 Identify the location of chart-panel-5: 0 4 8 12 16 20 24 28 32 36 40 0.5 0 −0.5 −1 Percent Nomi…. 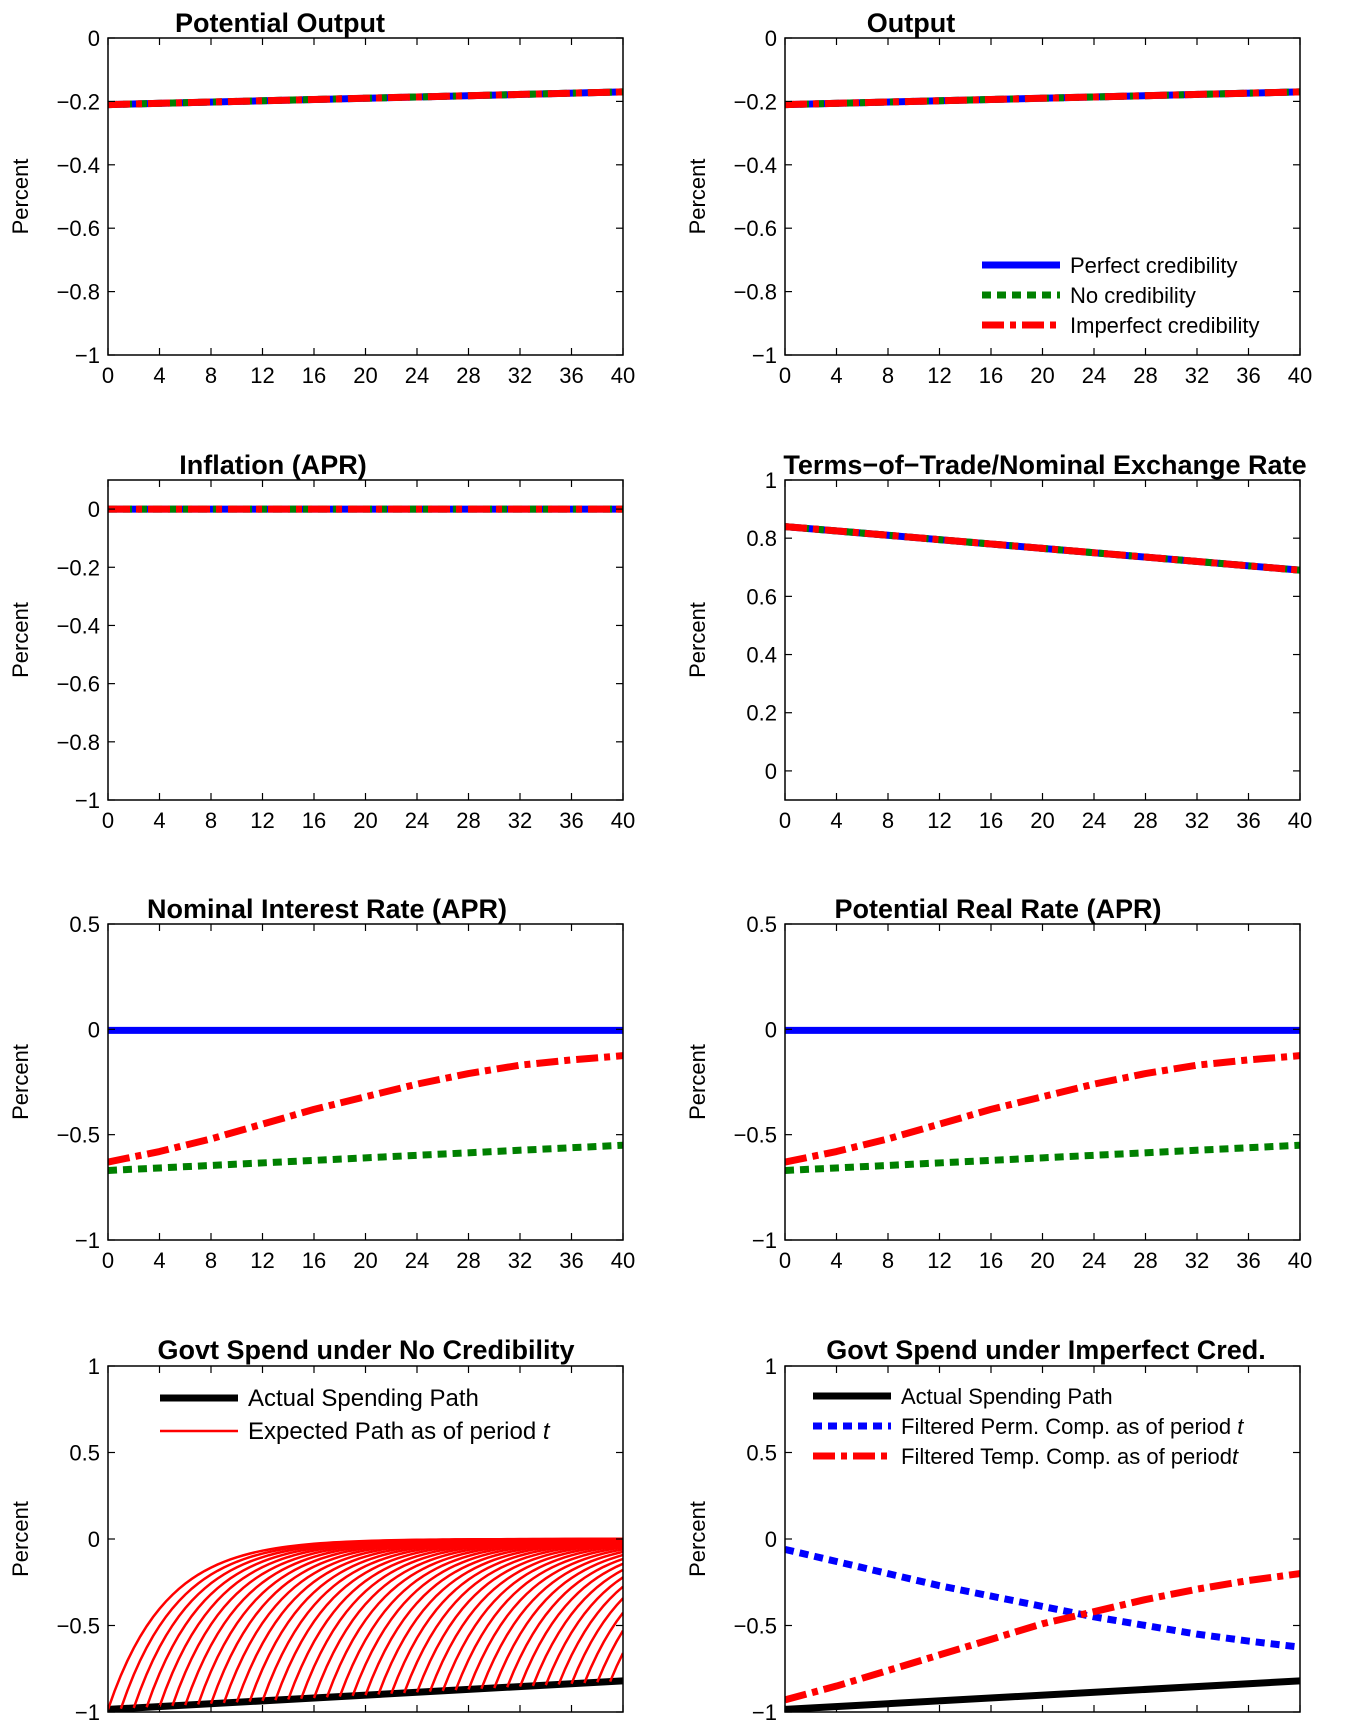
(321, 1083).